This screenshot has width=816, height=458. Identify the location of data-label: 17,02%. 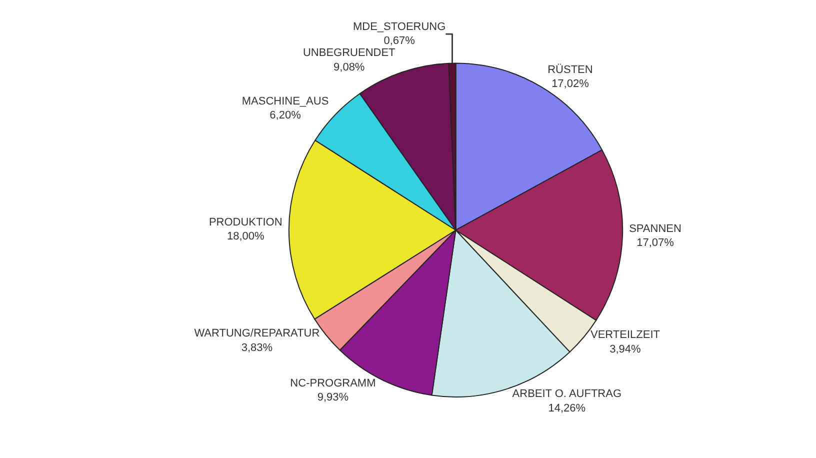
(571, 84).